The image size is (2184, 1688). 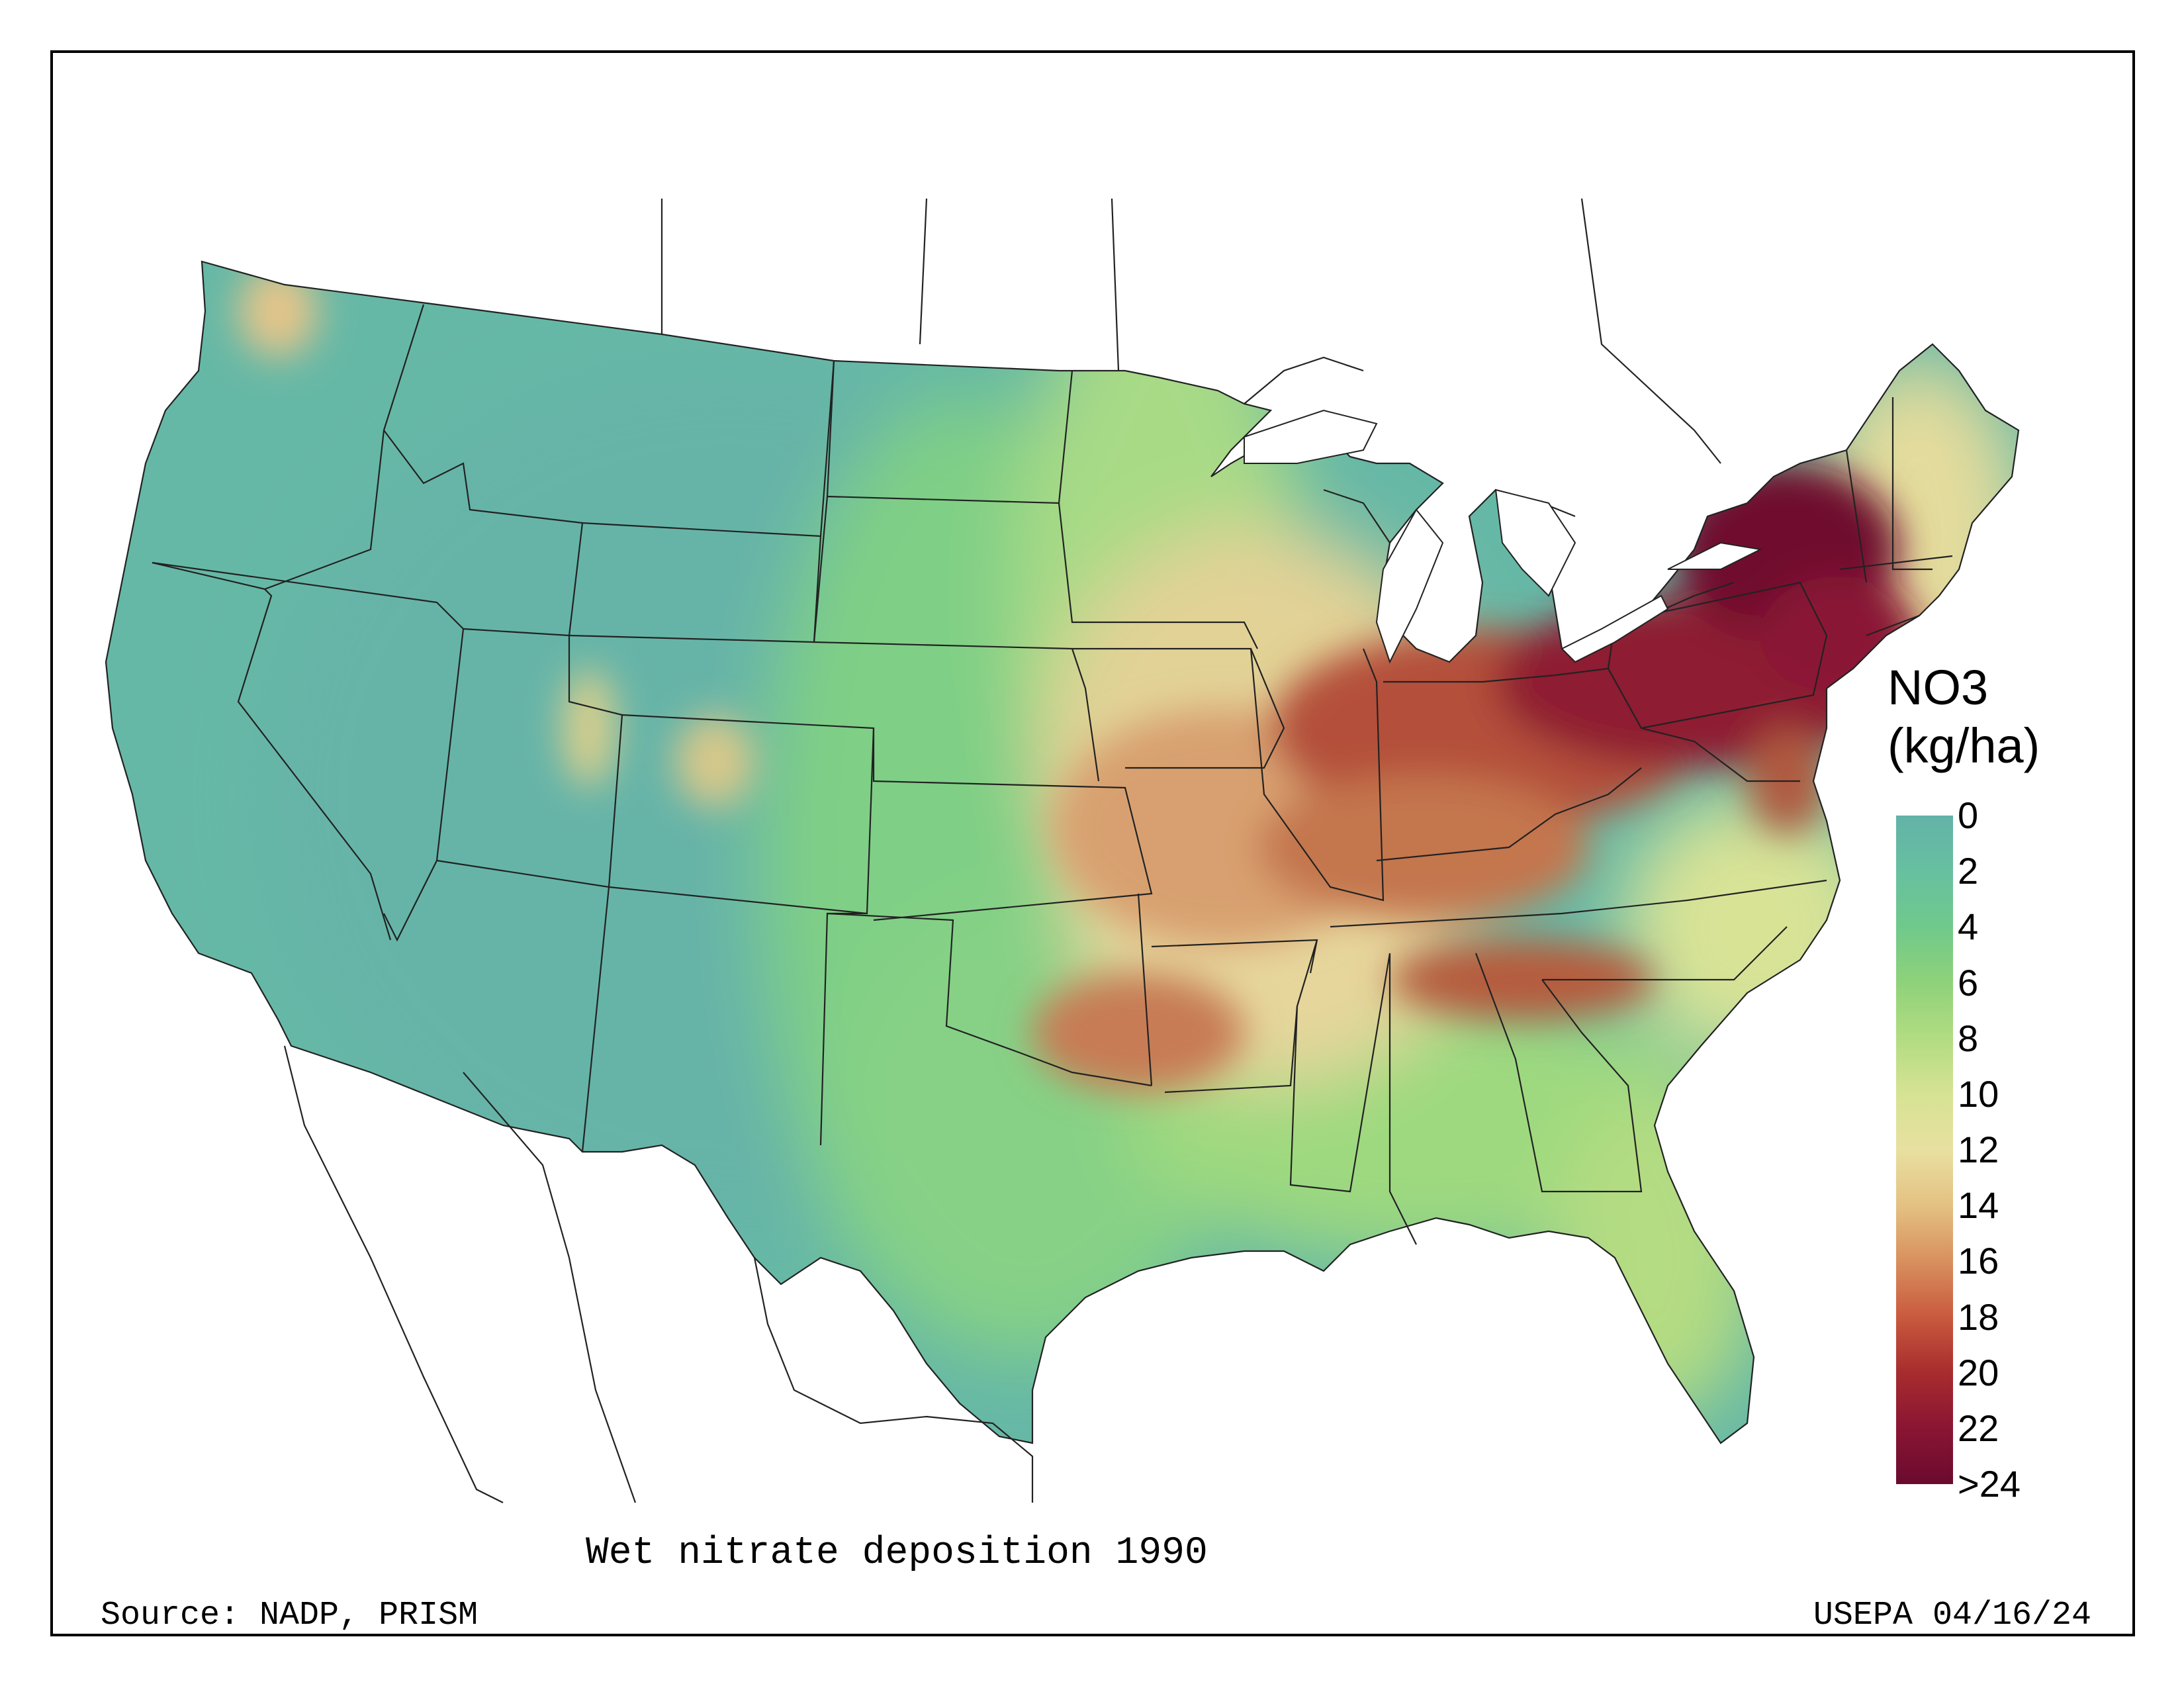 I want to click on great-lakes, so click(x=1504, y=536).